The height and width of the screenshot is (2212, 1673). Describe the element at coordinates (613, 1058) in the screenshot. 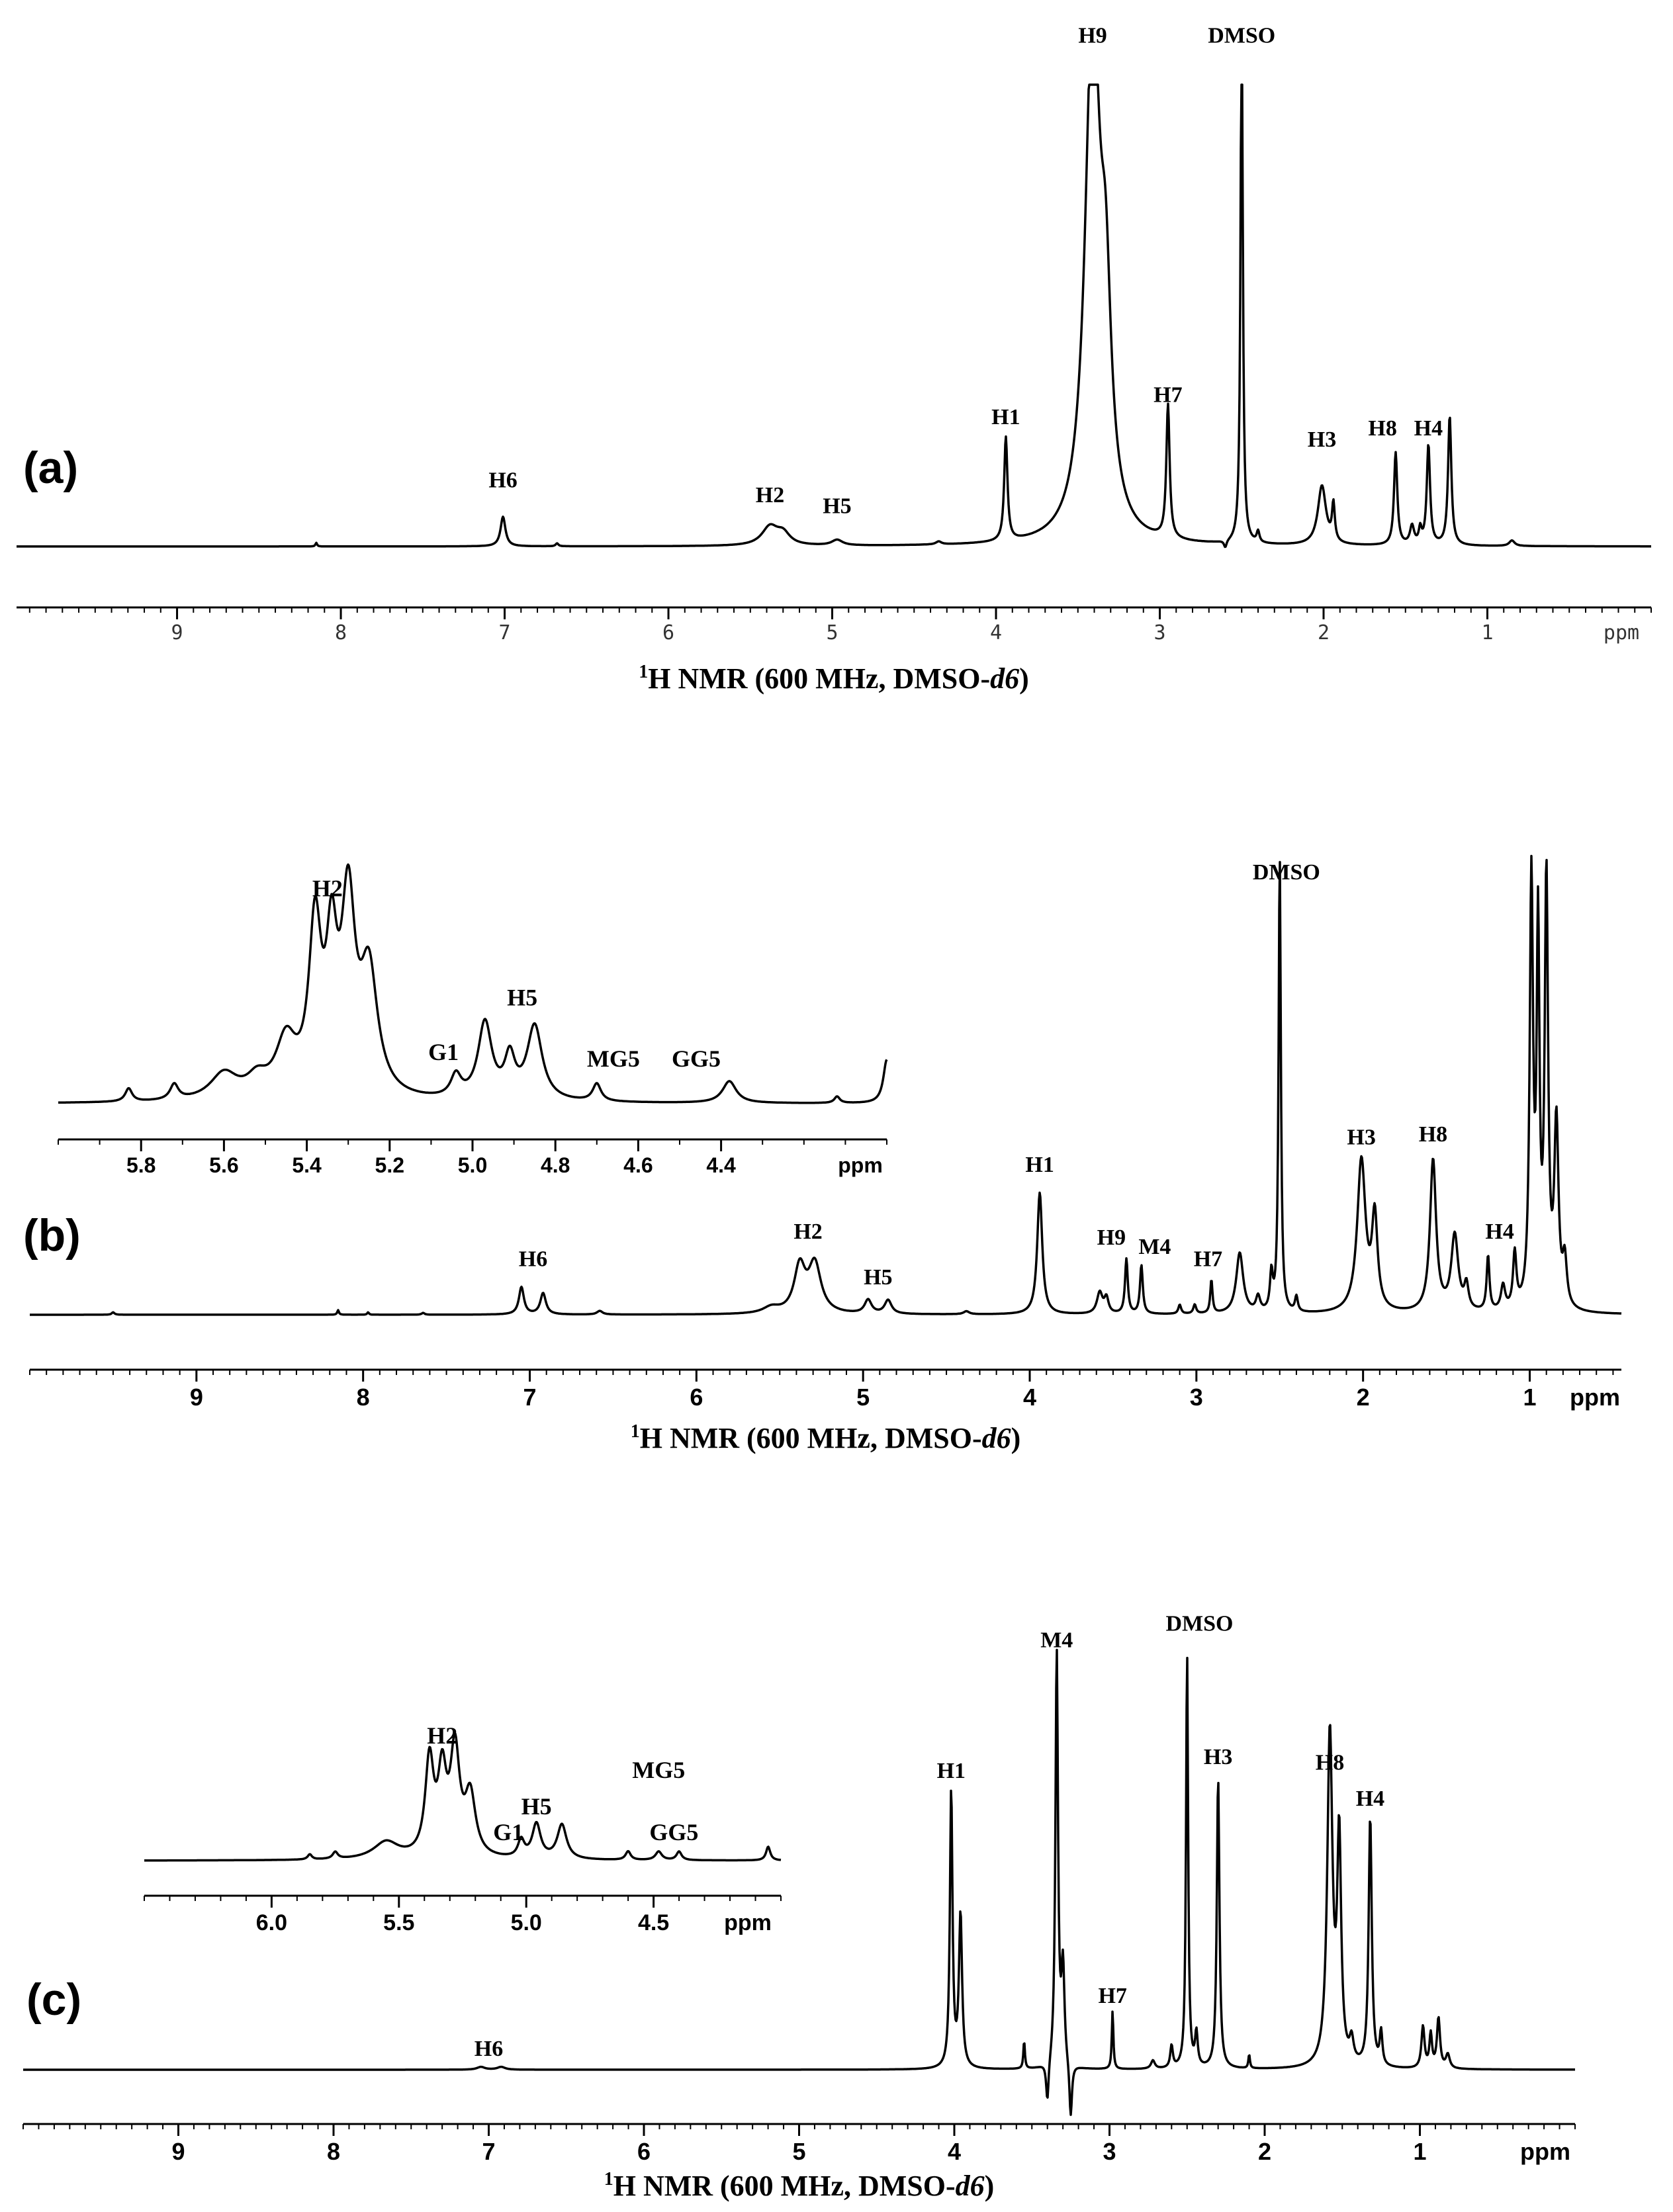

I see `inset-b-peak-label: MG5` at that location.